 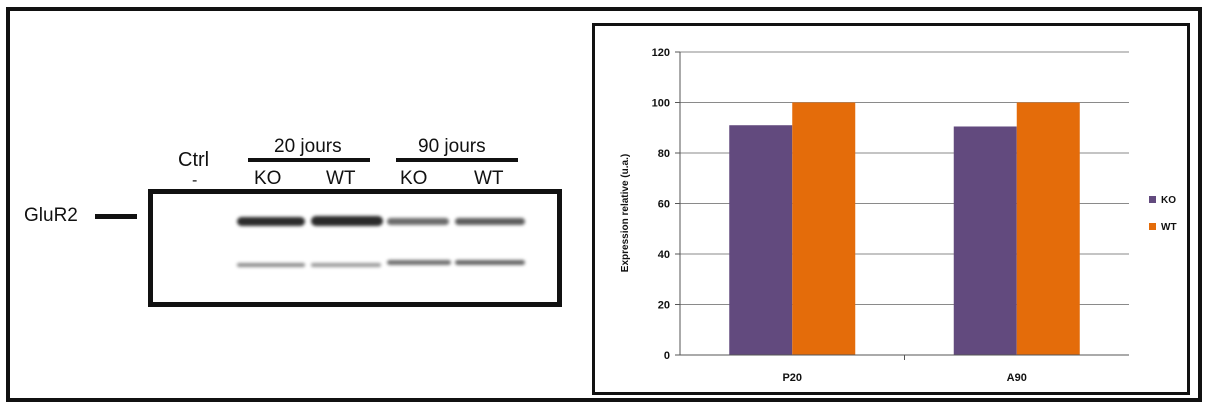 I want to click on protein-label: GluR2, so click(x=51, y=215).